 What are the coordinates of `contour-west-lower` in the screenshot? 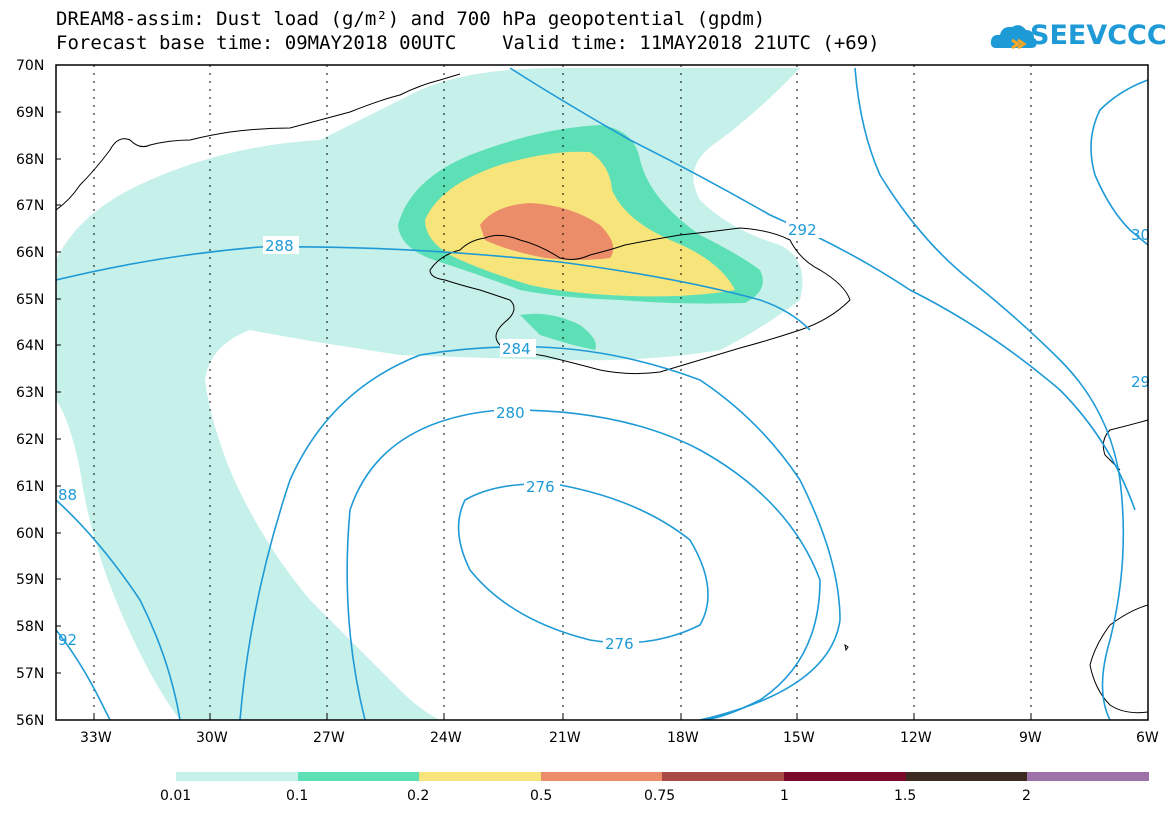 It's located at (118, 609).